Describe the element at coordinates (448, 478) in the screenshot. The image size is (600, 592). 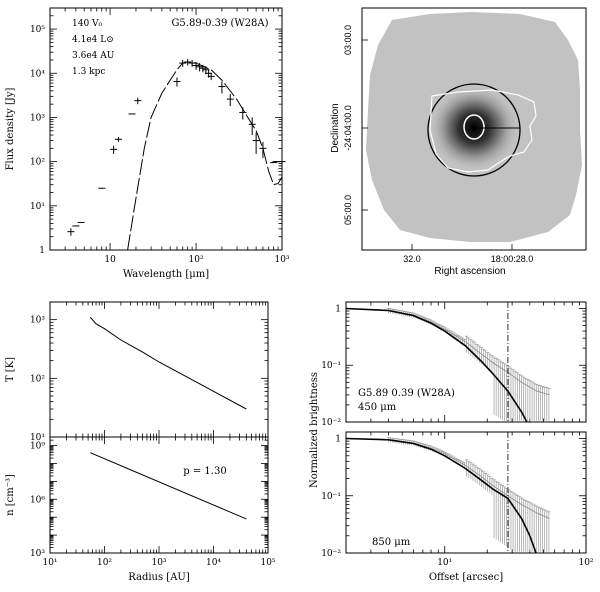
I see `profile-850-observed-line` at that location.